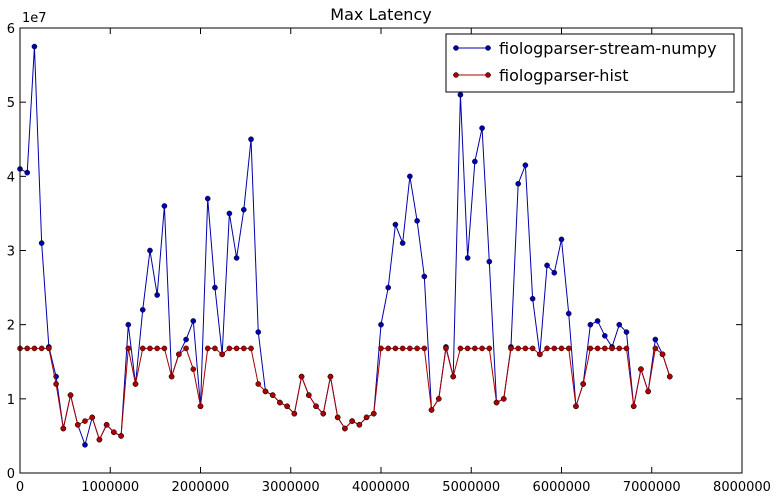 Image resolution: width=778 pixels, height=501 pixels. I want to click on y-tick-label: 4, so click(11, 177).